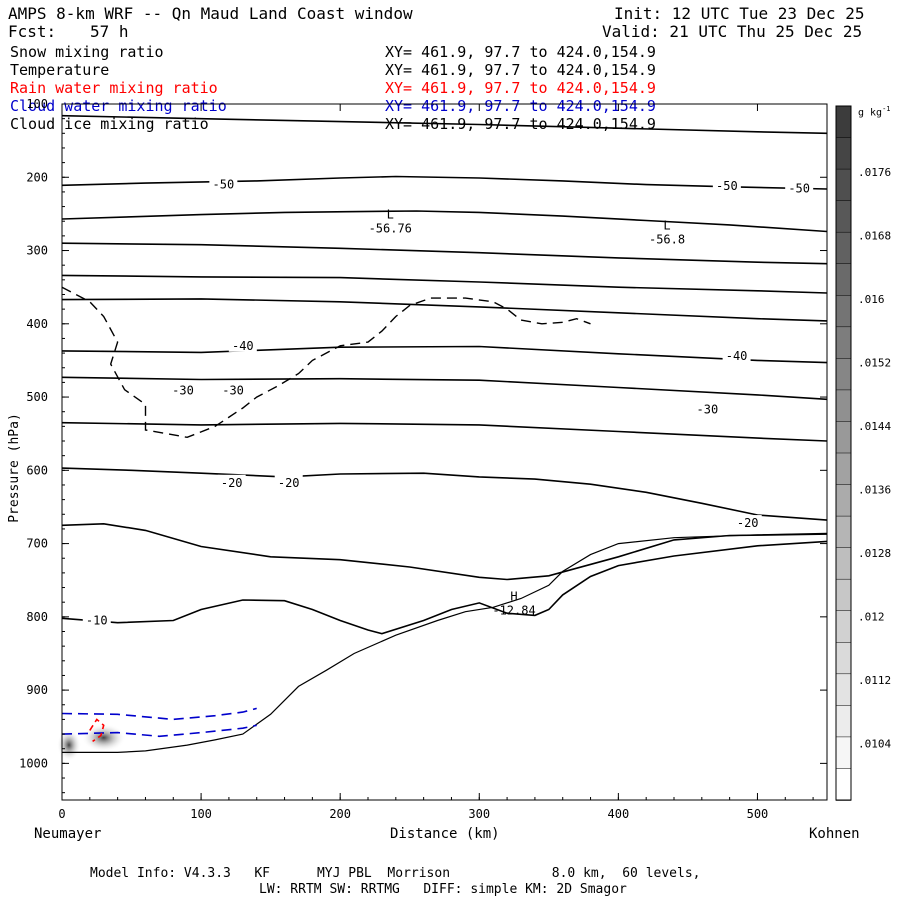 The image size is (900, 900). I want to click on isotherm--48, so click(444, 284).